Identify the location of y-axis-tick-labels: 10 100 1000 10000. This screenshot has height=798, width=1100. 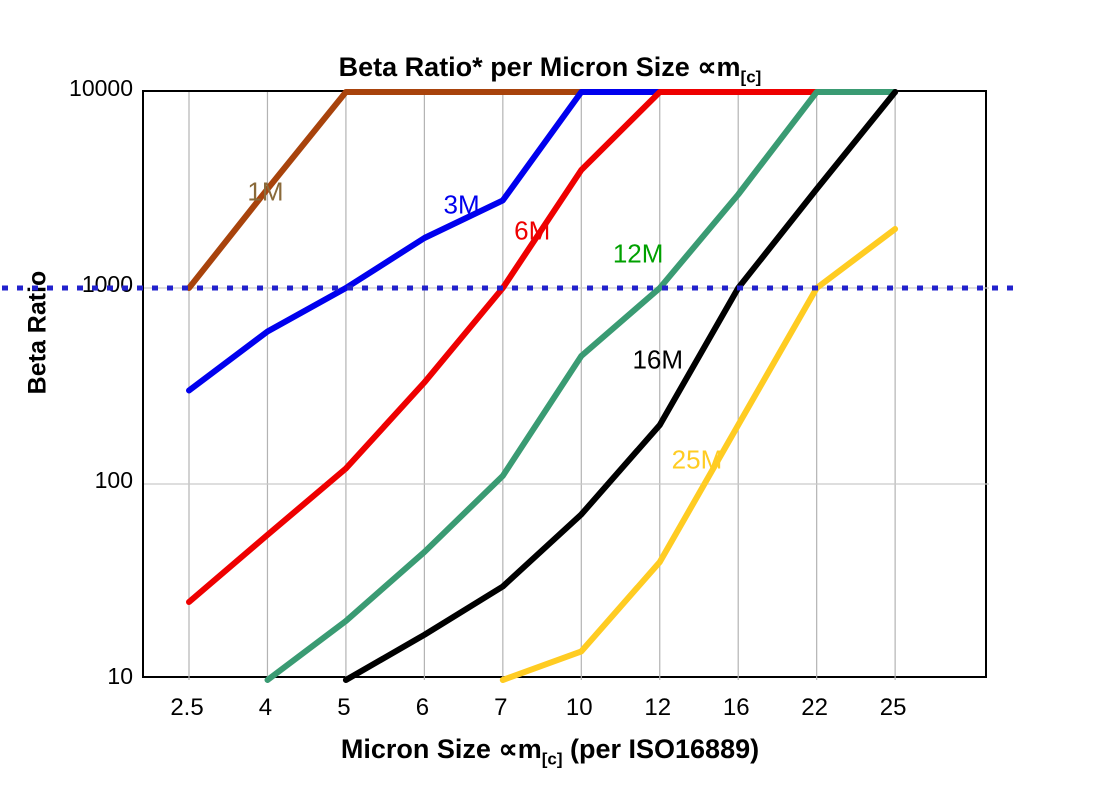
(75, 399).